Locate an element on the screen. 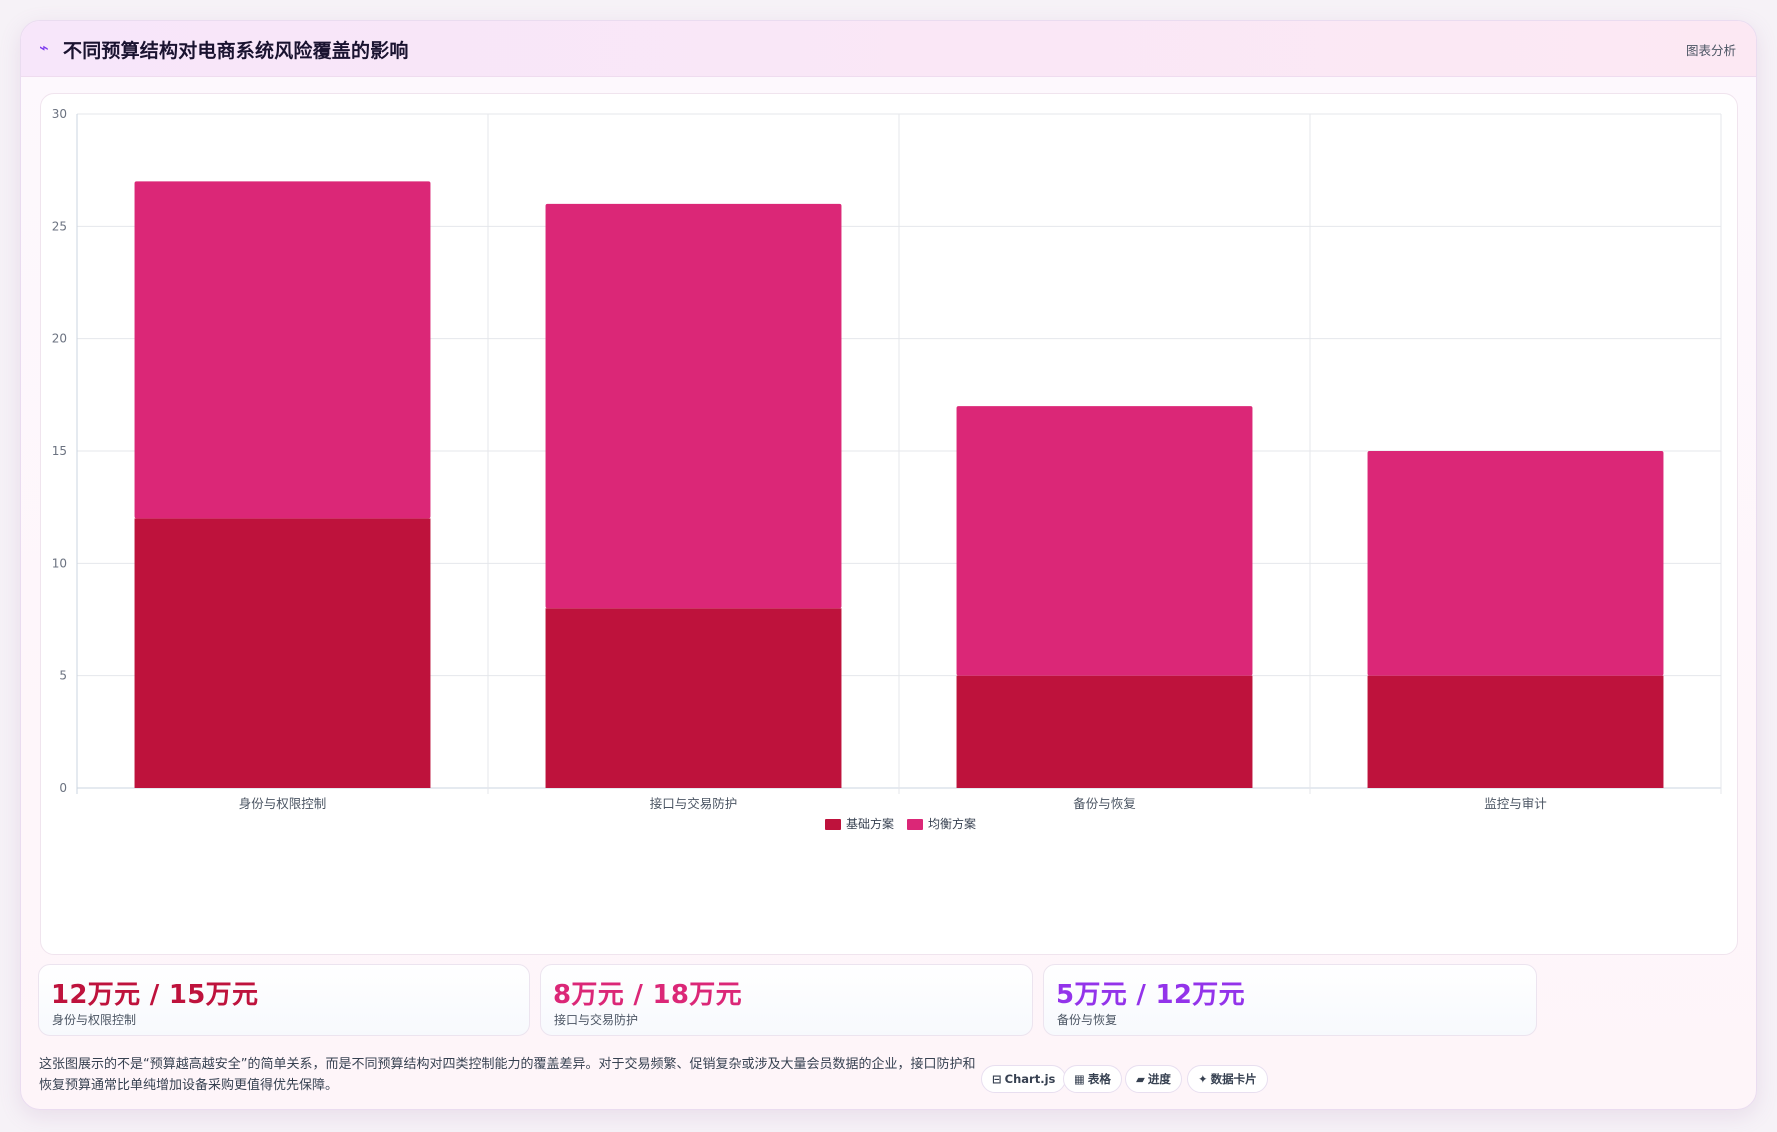 This screenshot has height=1132, width=1777. page-title: 不同预算结构对电商系统风险覆盖的影响 is located at coordinates (236, 51).